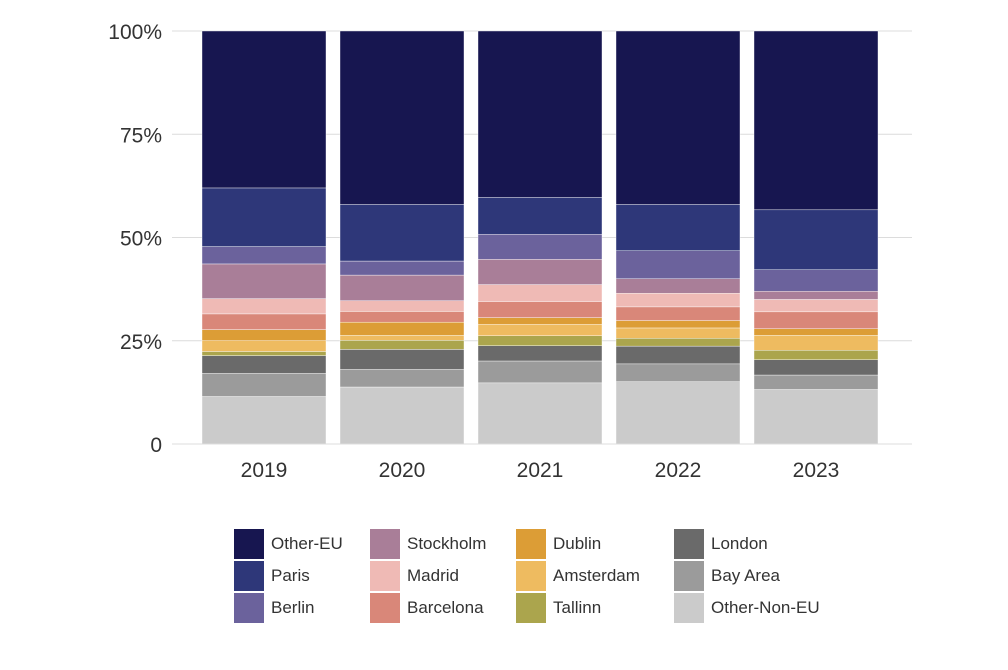 This screenshot has width=1008, height=670. Describe the element at coordinates (264, 385) in the screenshot. I see `bar-segment-bay area-2019` at that location.